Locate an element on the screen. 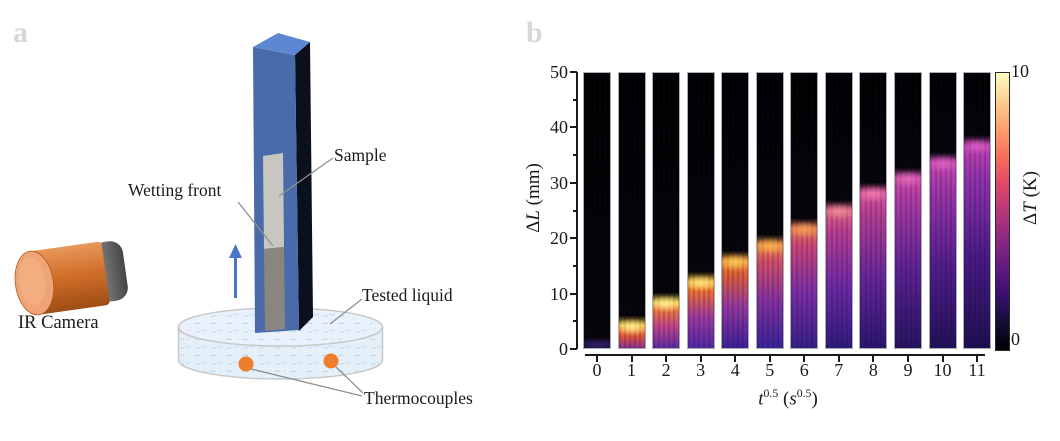 The width and height of the screenshot is (1060, 441). x-tick-label-1: 1 is located at coordinates (631, 370).